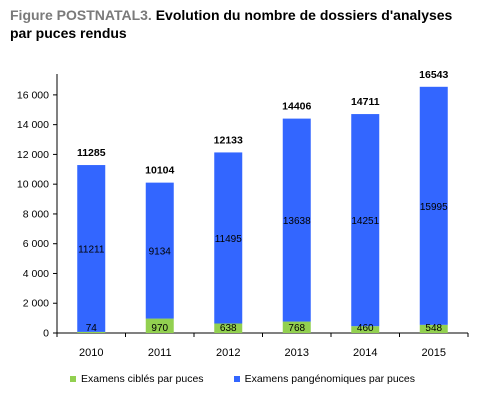 The width and height of the screenshot is (482, 400). Describe the element at coordinates (434, 353) in the screenshot. I see `x-tick-label: 2015` at that location.